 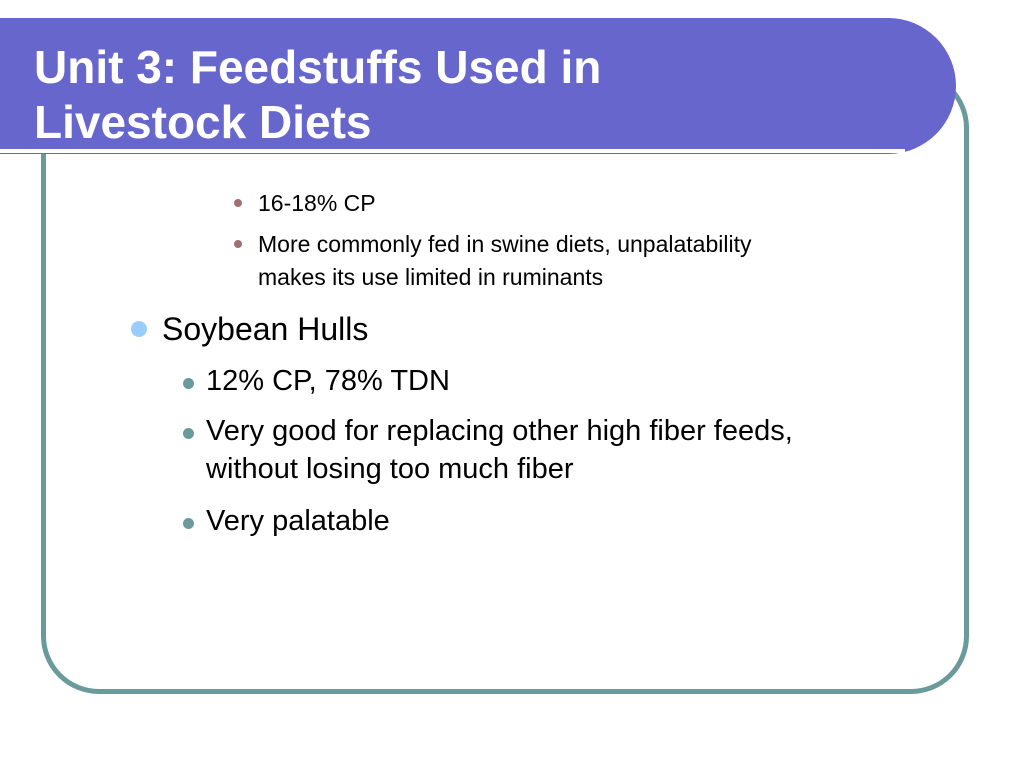 What do you see at coordinates (318, 67) in the screenshot?
I see `slide-title-line-1: Unit 3: Feedstuffs Used in` at bounding box center [318, 67].